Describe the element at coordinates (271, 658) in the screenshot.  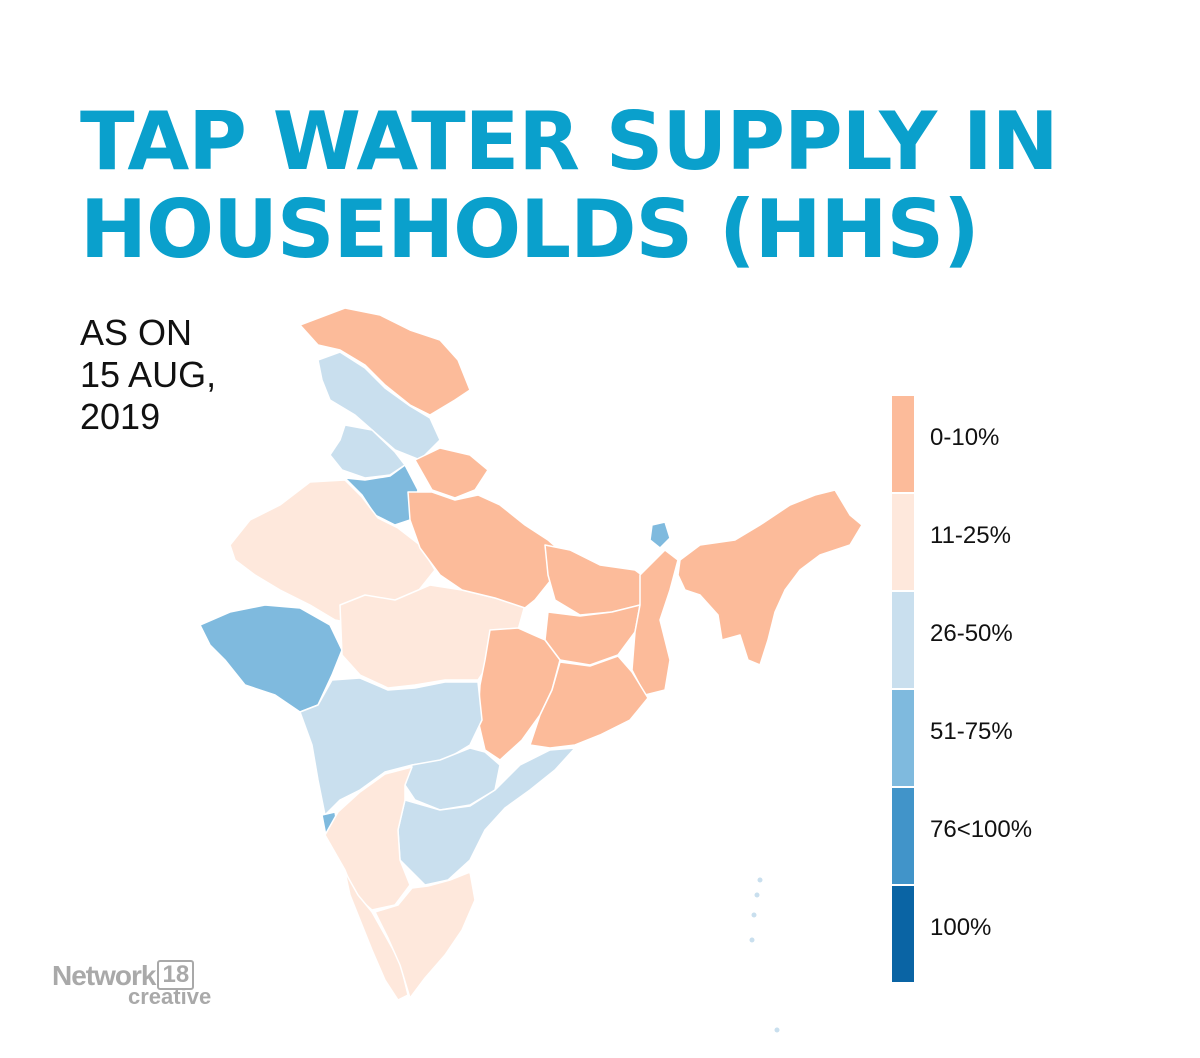
I see `region-gujarat` at that location.